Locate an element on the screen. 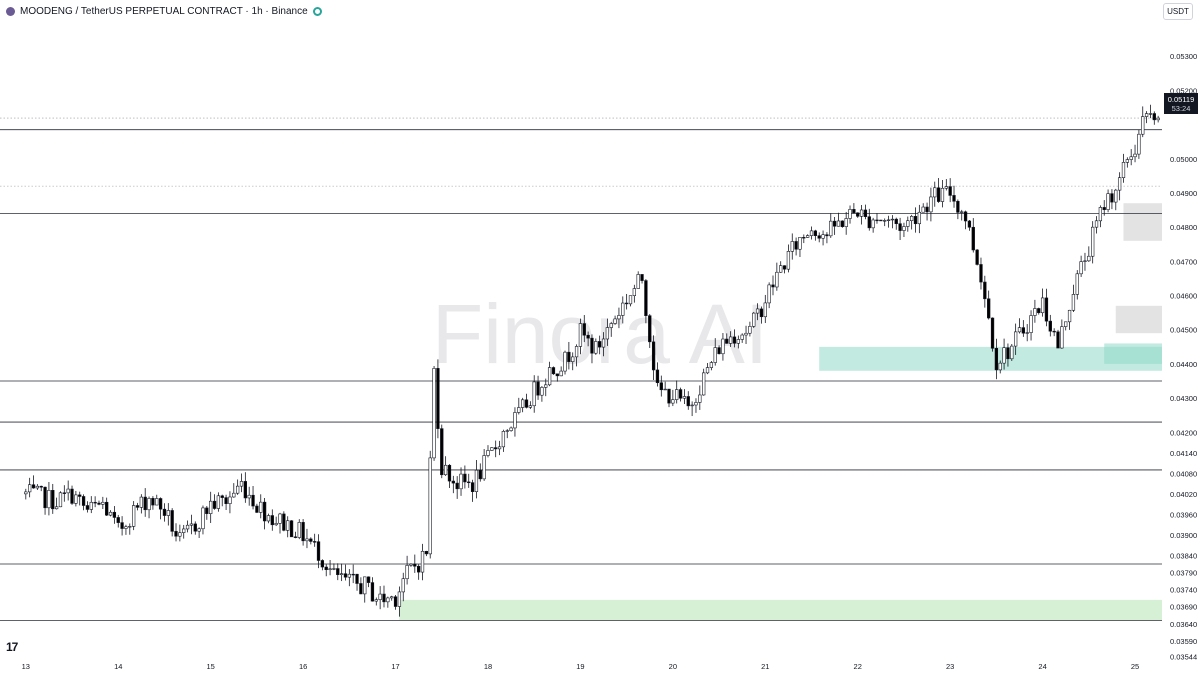  price-tick-label: 0.03790 is located at coordinates (1183, 573).